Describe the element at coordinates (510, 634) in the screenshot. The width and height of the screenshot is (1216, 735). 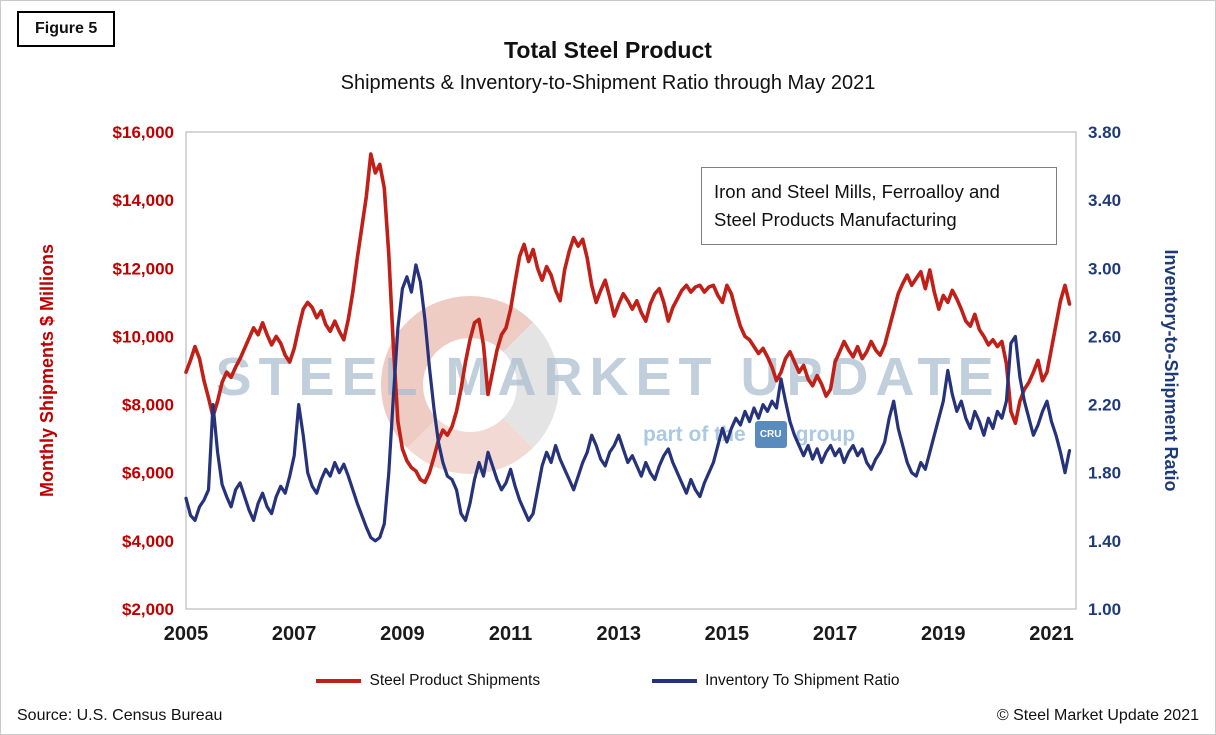
I see `x-axis-tick-label: 2011` at that location.